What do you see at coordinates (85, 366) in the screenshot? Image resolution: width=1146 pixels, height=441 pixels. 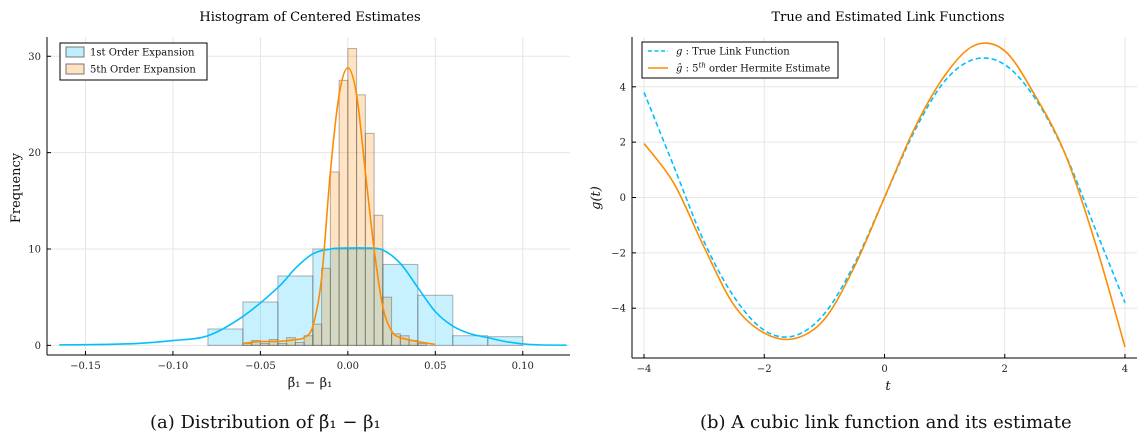 I see `x-tick-label: −0.15` at bounding box center [85, 366].